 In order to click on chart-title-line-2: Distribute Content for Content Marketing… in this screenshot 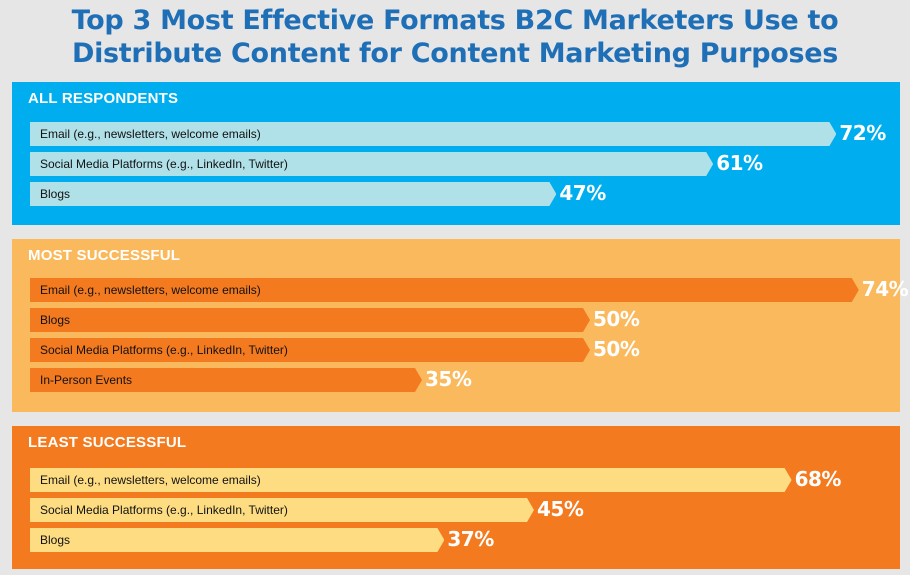, I will do `click(455, 53)`.